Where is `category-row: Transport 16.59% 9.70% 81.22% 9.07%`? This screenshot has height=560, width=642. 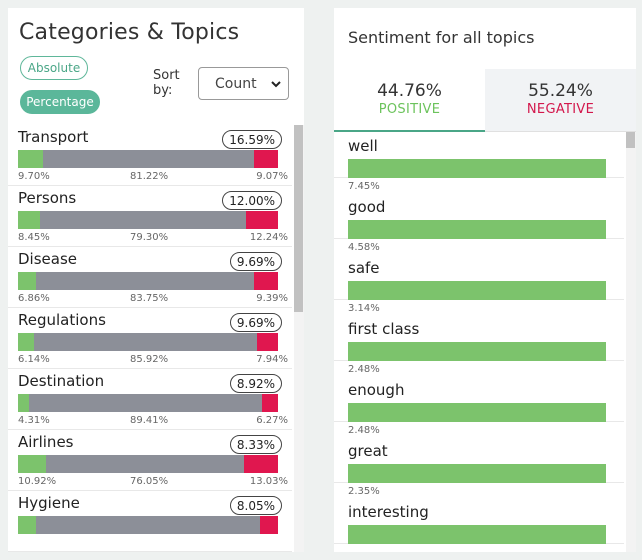 category-row: Transport 16.59% 9.70% 81.22% 9.07% is located at coordinates (150, 155).